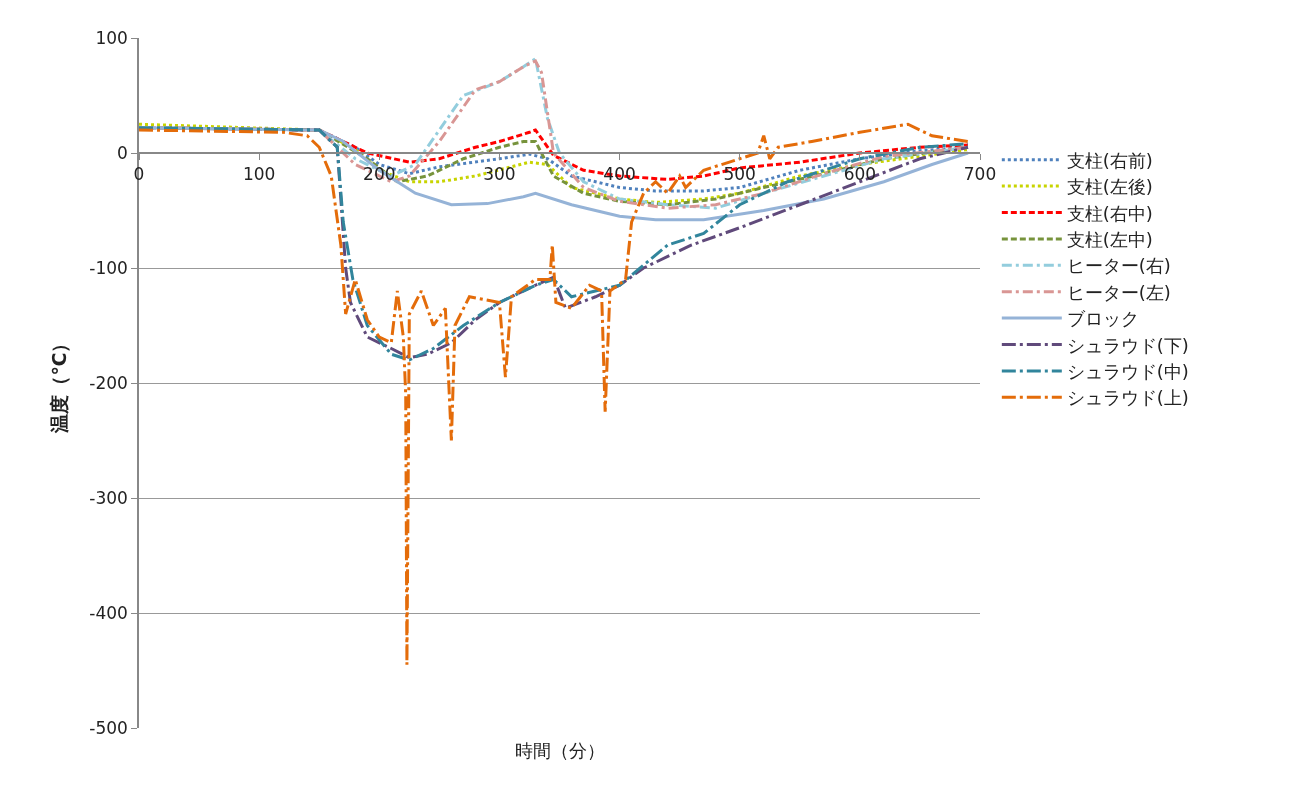 Image resolution: width=1296 pixels, height=794 pixels. I want to click on y-tick-label: -200, so click(108, 382).